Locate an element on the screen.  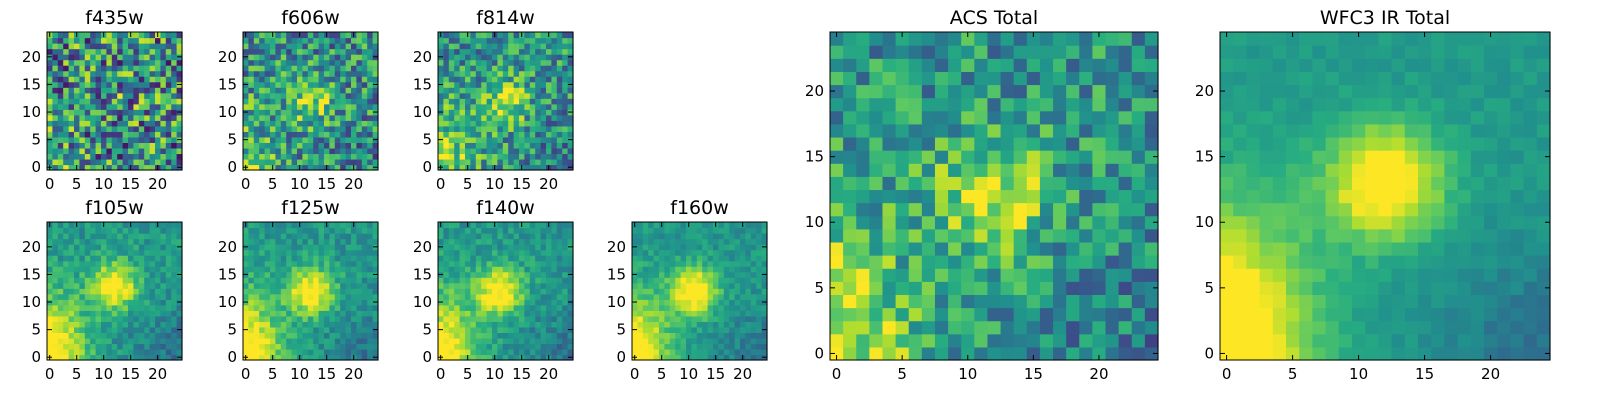
x-tick-label: 0 is located at coordinates (50, 374).